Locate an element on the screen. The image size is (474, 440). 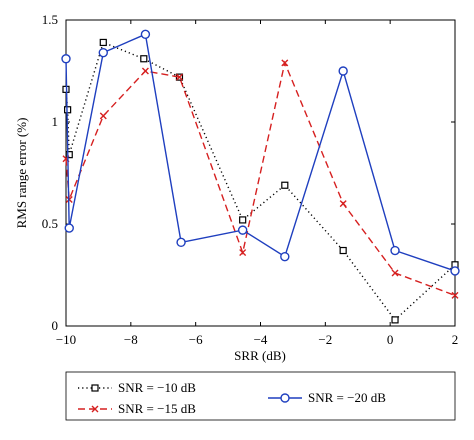
x-tick-label: 0 is located at coordinates (390, 339).